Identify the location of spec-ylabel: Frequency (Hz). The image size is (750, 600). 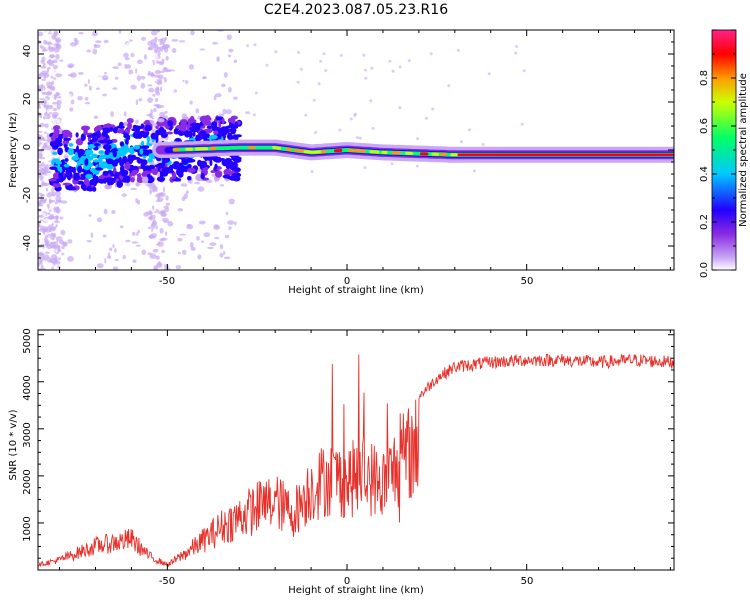
(13, 150).